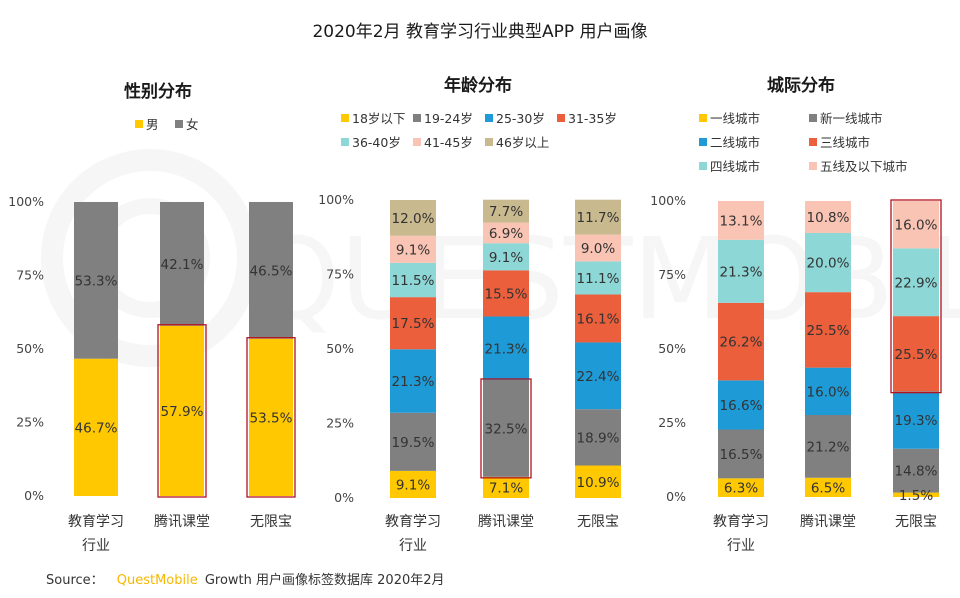 The width and height of the screenshot is (960, 598). Describe the element at coordinates (735, 166) in the screenshot. I see `legend-label: 四线城市` at that location.